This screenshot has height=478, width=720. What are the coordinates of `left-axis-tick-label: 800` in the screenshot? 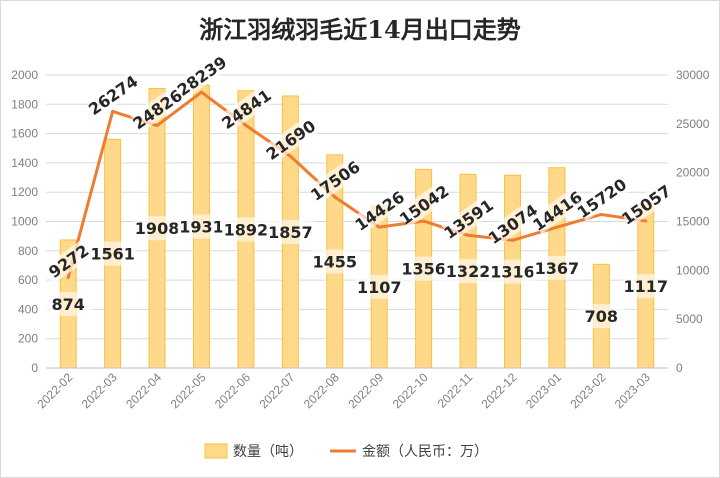 It's located at (28, 251).